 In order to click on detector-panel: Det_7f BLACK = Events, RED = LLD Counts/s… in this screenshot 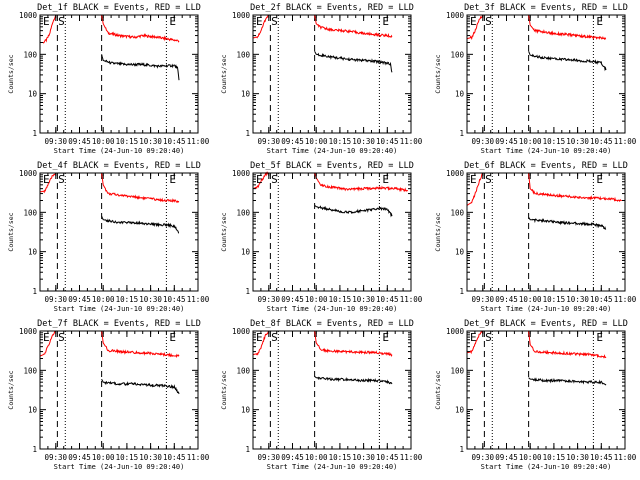, I will do `click(108, 395)`.